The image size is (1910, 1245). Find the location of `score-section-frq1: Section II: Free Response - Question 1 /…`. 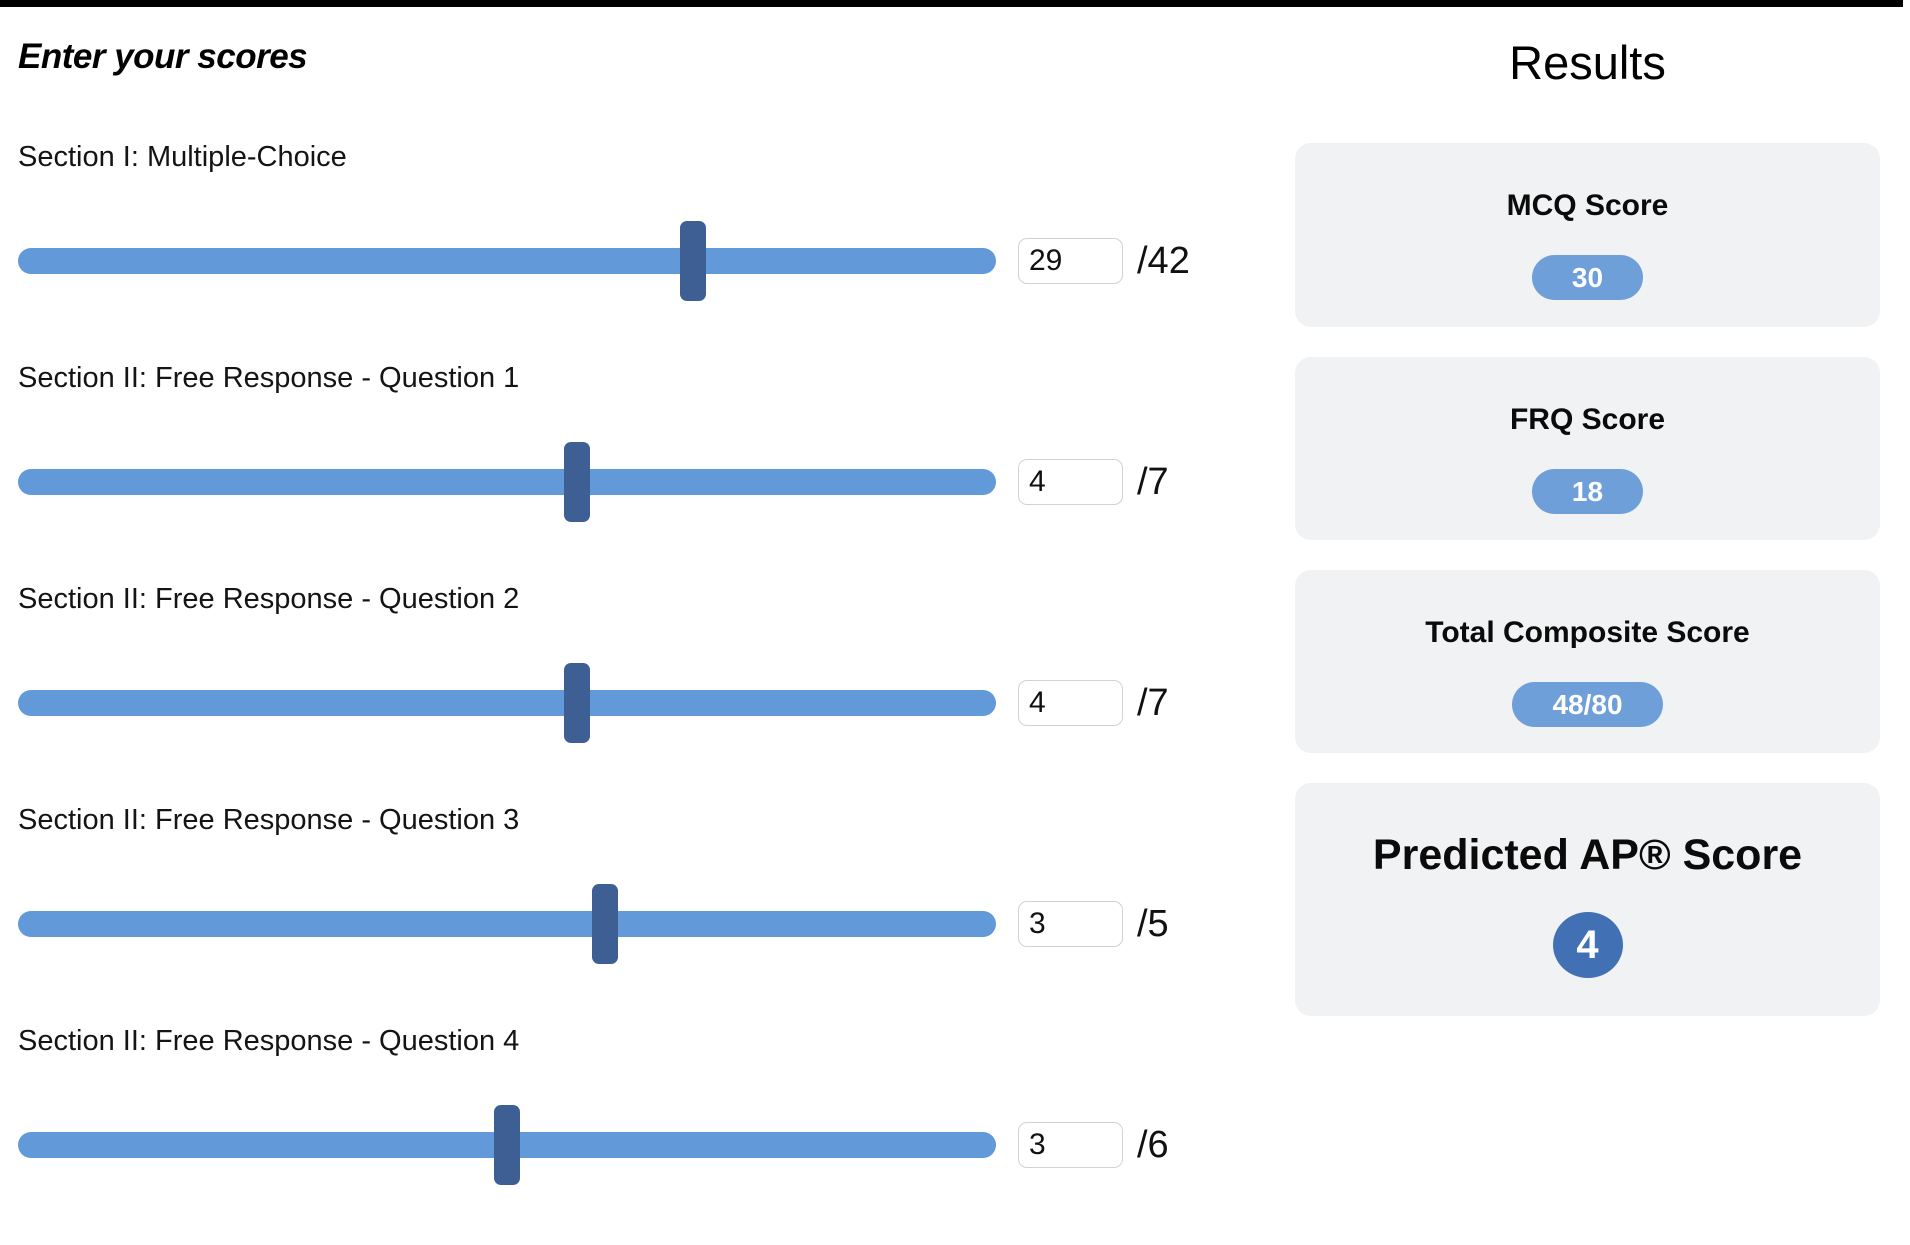

score-section-frq1: Section II: Free Response - Question 1 /… is located at coordinates (633, 471).